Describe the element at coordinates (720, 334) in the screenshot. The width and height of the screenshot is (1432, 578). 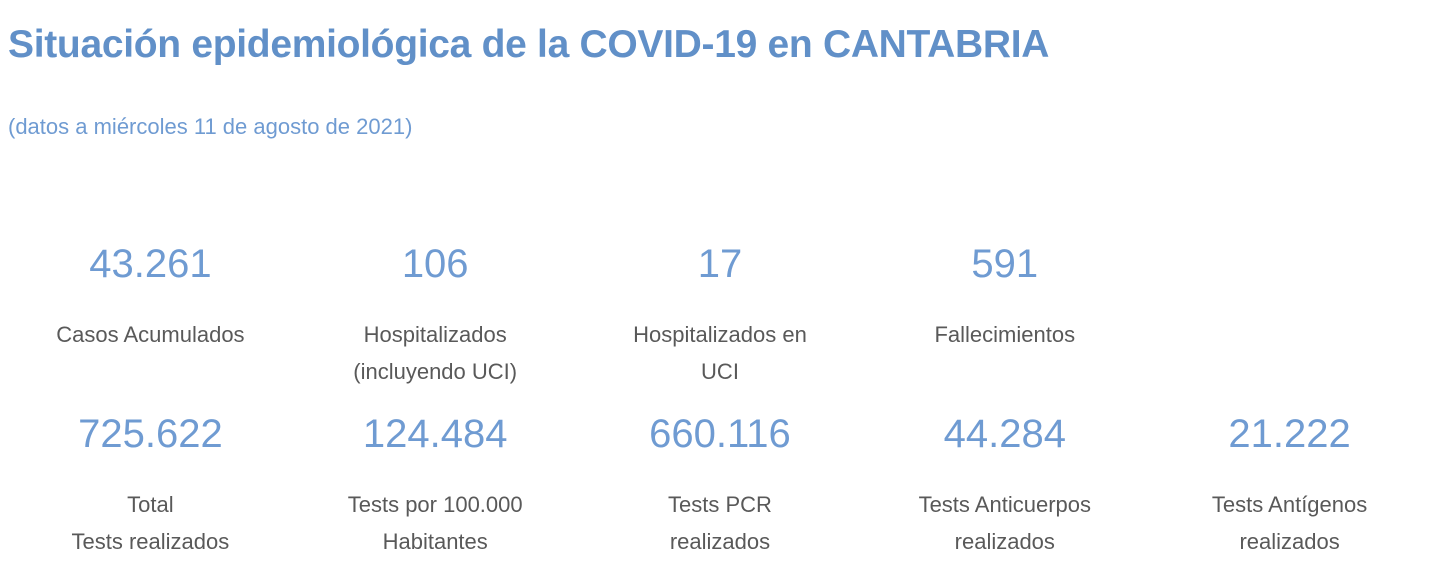
I see `stat-label-line: Hospitalizados en` at that location.